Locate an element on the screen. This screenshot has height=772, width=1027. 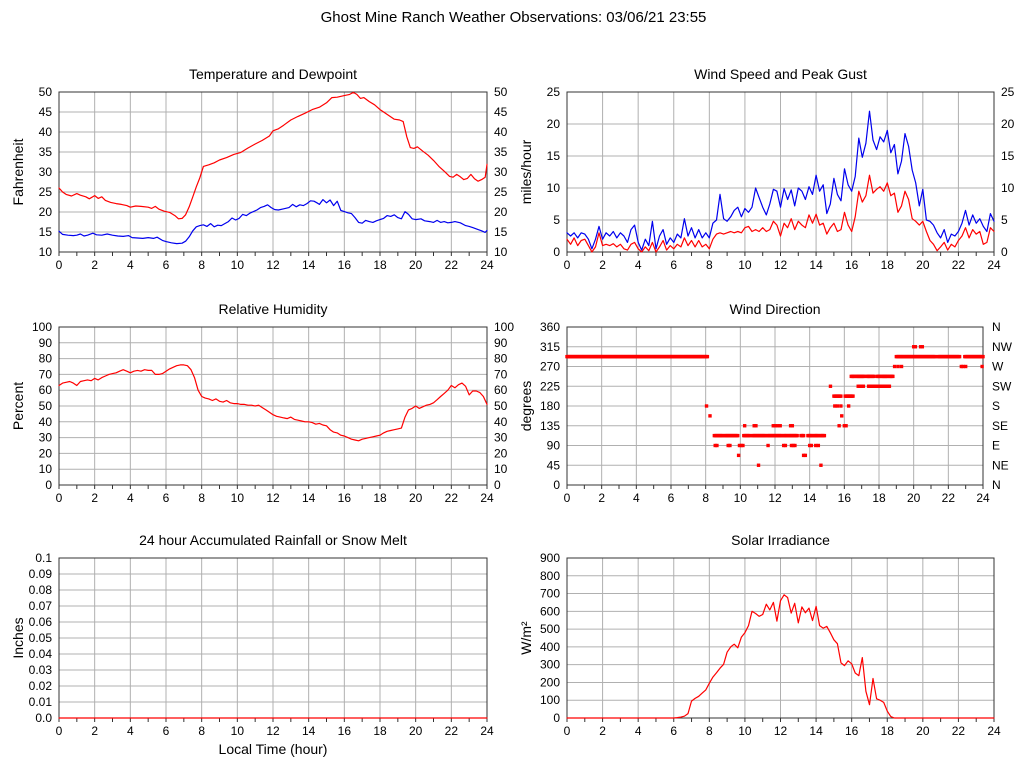
wind-direction-compass-labels: N NE E SE S SW W NW N is located at coordinates (1002, 406).